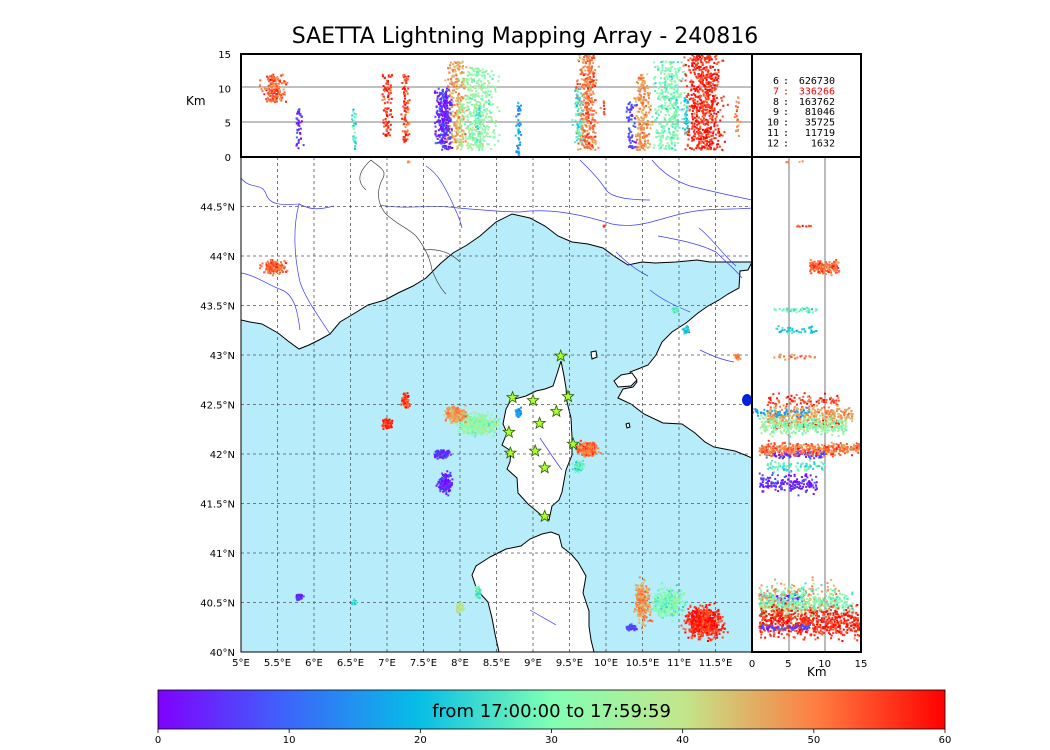  Describe the element at coordinates (776, 81) in the screenshot. I see `stat-level: 6` at that location.